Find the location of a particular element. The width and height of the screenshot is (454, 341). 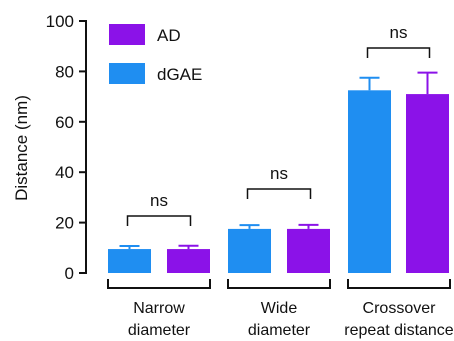

category-label-line2: repeat distance is located at coordinates (399, 330).